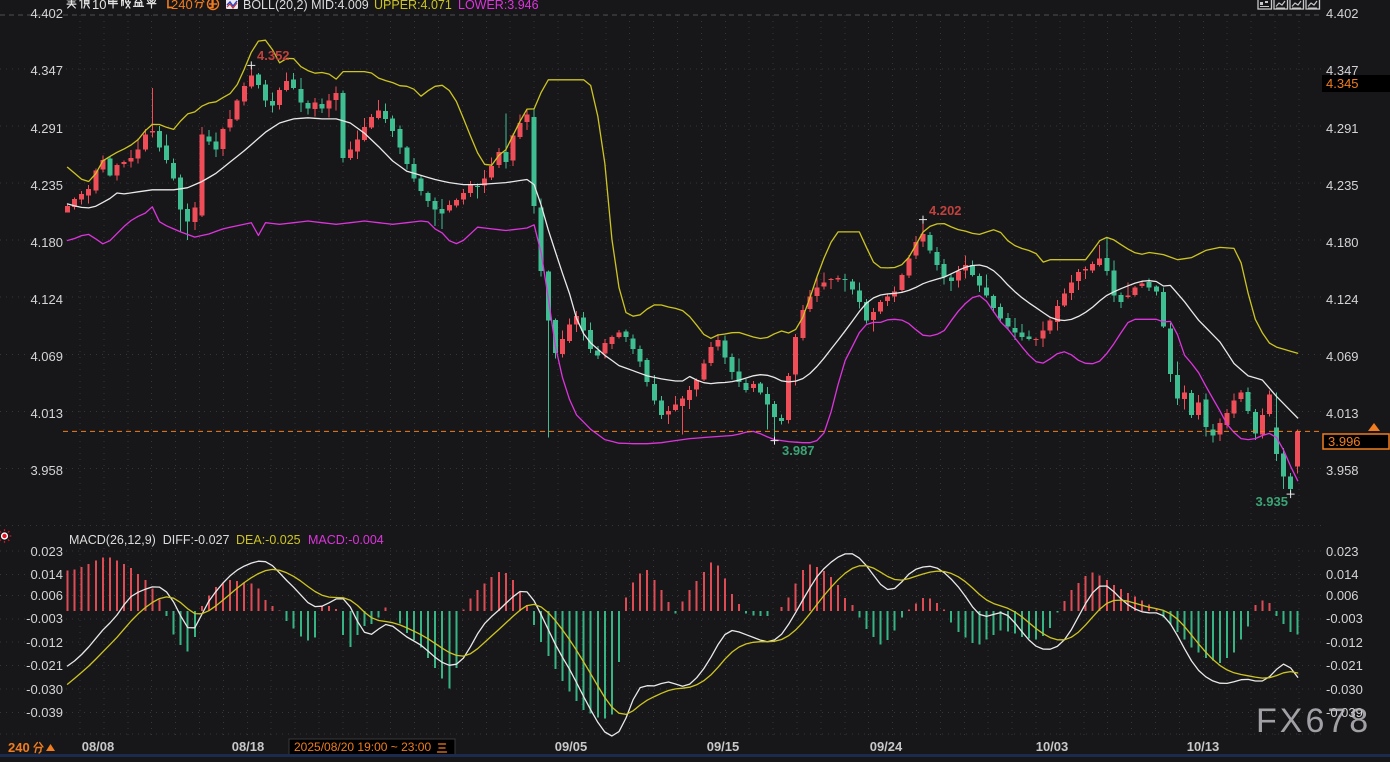 This screenshot has height=762, width=1390. Describe the element at coordinates (268, 540) in the screenshot. I see `svg-text: DEA:-0.025` at that location.